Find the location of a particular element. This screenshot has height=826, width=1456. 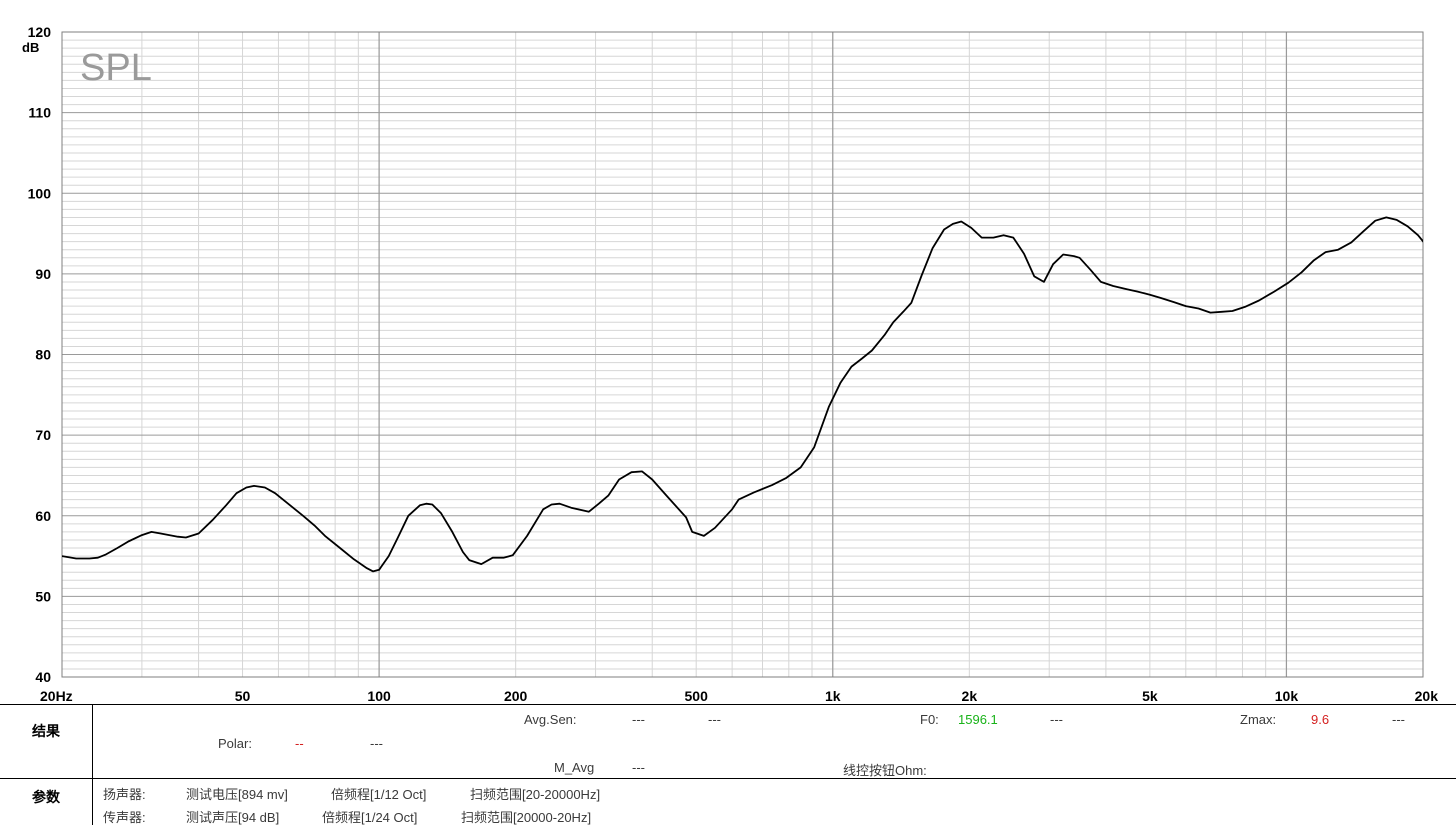

zmax-label: Zmax: is located at coordinates (1258, 719).